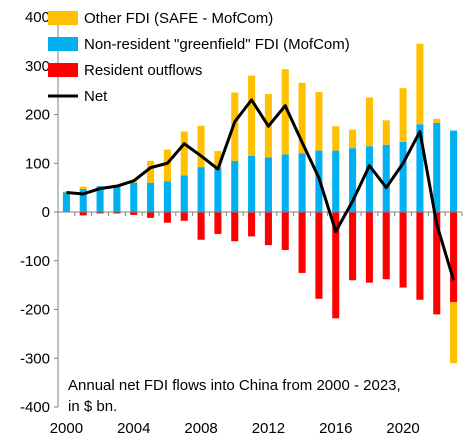 This screenshot has width=472, height=447. I want to click on y-tick-label: 300, so click(37, 66).